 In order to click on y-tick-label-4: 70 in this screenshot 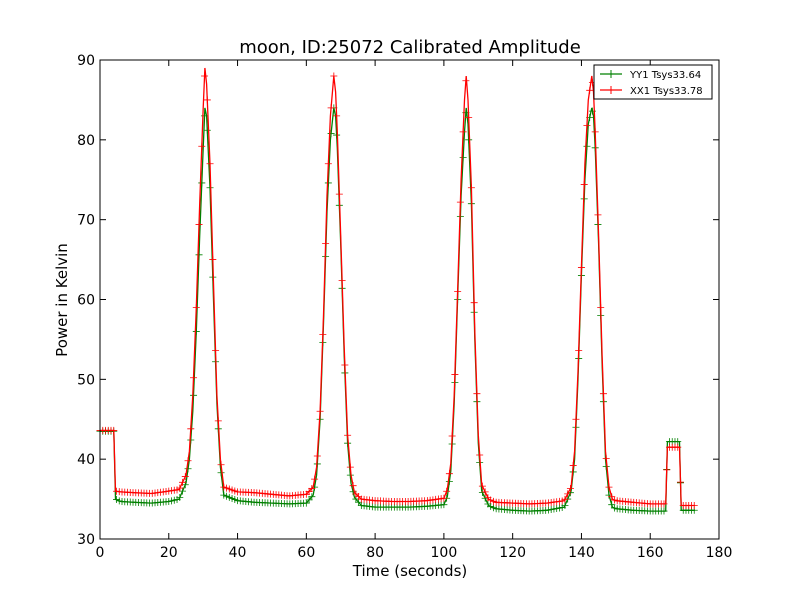, I will do `click(86, 221)`.